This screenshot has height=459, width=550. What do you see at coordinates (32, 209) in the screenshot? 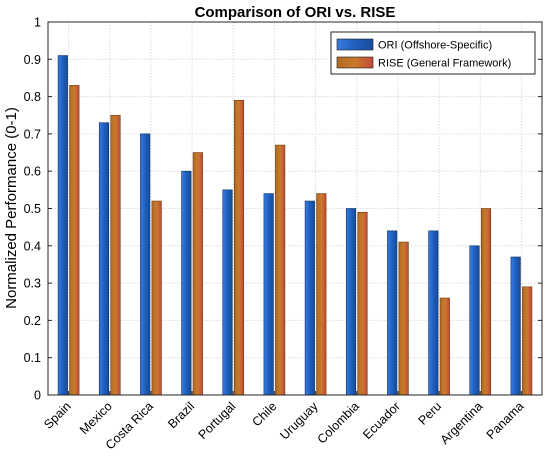
I see `y-tick-label: 0.5` at bounding box center [32, 209].